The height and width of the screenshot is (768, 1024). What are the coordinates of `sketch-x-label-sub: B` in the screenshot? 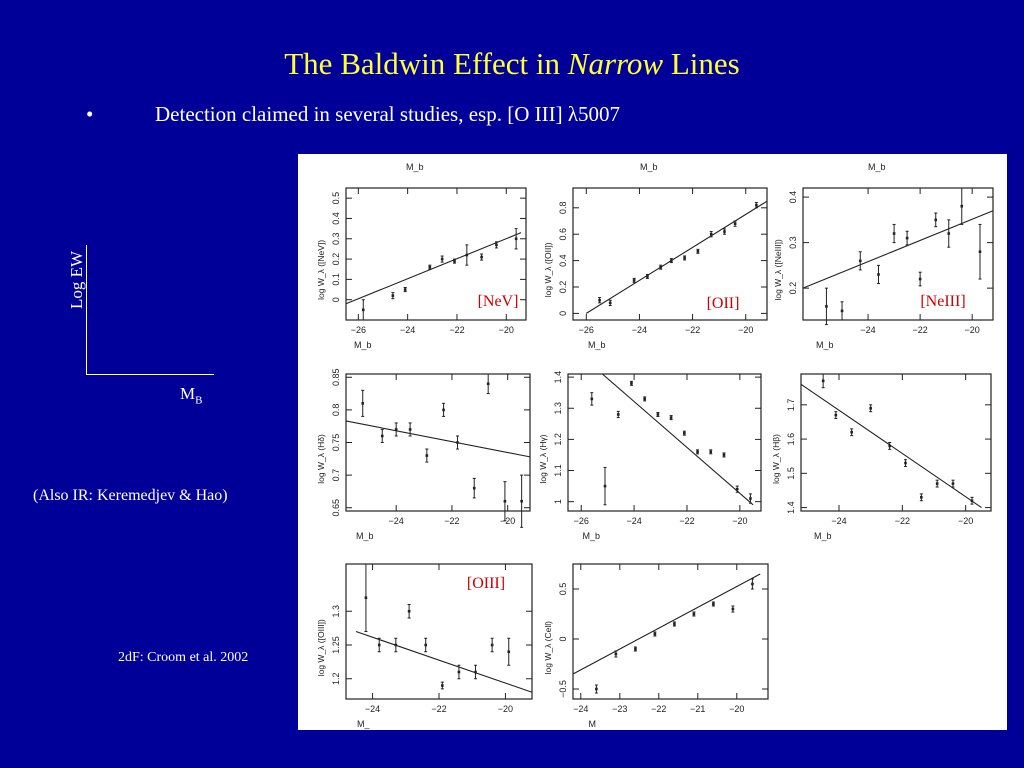 It's located at (199, 400).